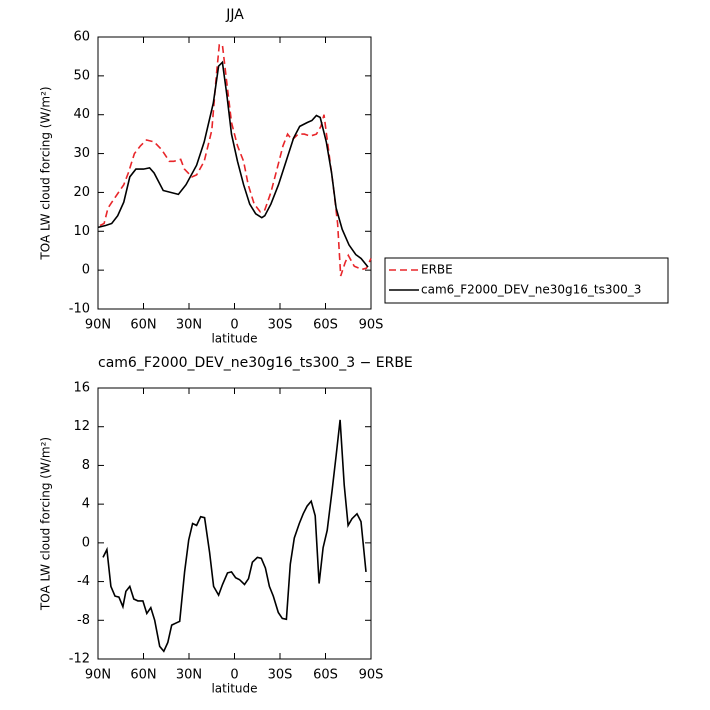 This screenshot has height=710, width=710. I want to click on legend: ERBE cam6_F2000_DEV_ne30g16_ts300_3, so click(526, 280).